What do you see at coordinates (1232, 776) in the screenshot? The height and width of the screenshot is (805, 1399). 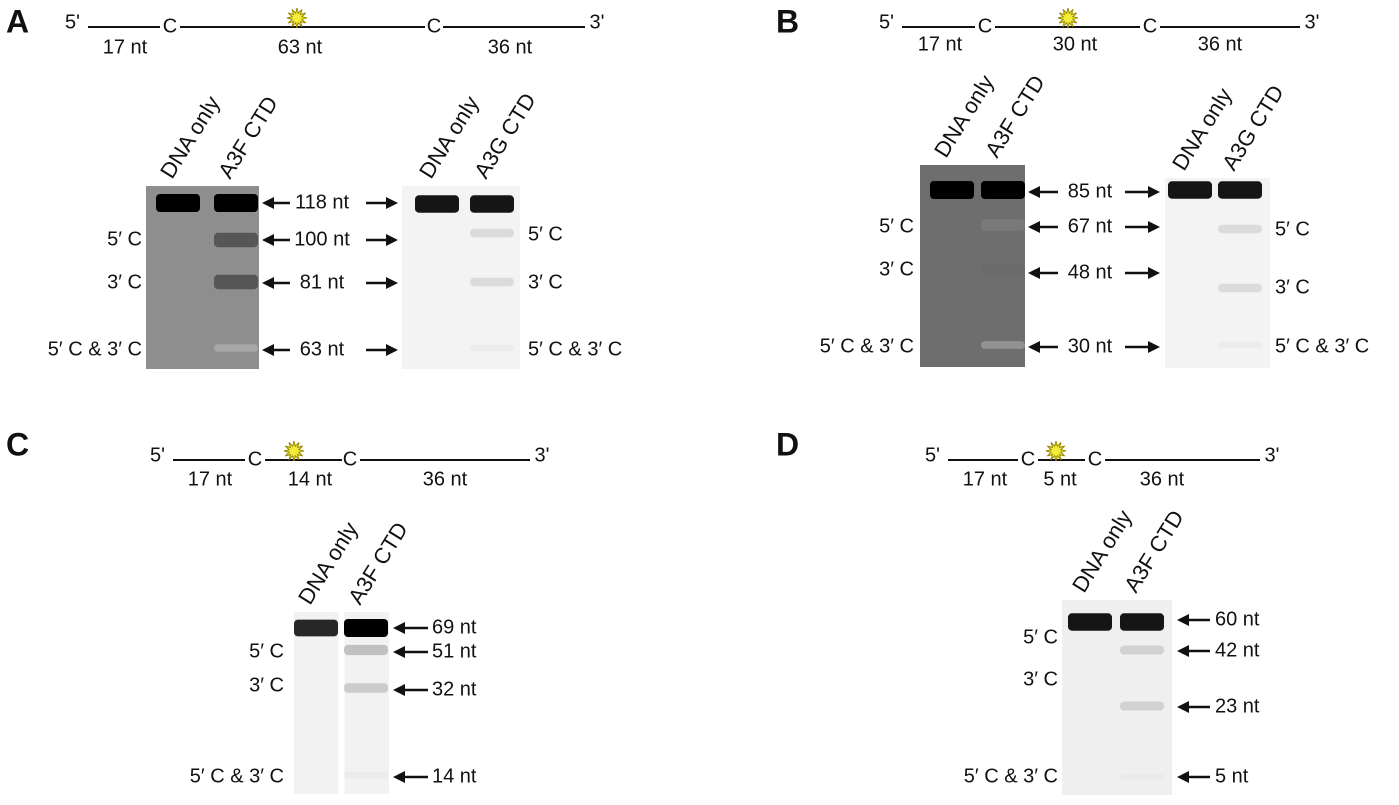 I see `size-label: 5 nt` at bounding box center [1232, 776].